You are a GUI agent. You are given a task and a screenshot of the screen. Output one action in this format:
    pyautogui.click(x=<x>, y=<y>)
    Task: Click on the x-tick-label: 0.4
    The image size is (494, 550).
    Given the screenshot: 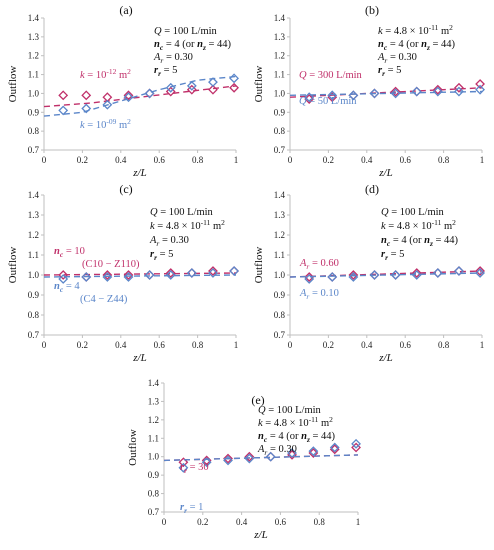 What is the action you would take?
    pyautogui.click(x=242, y=522)
    